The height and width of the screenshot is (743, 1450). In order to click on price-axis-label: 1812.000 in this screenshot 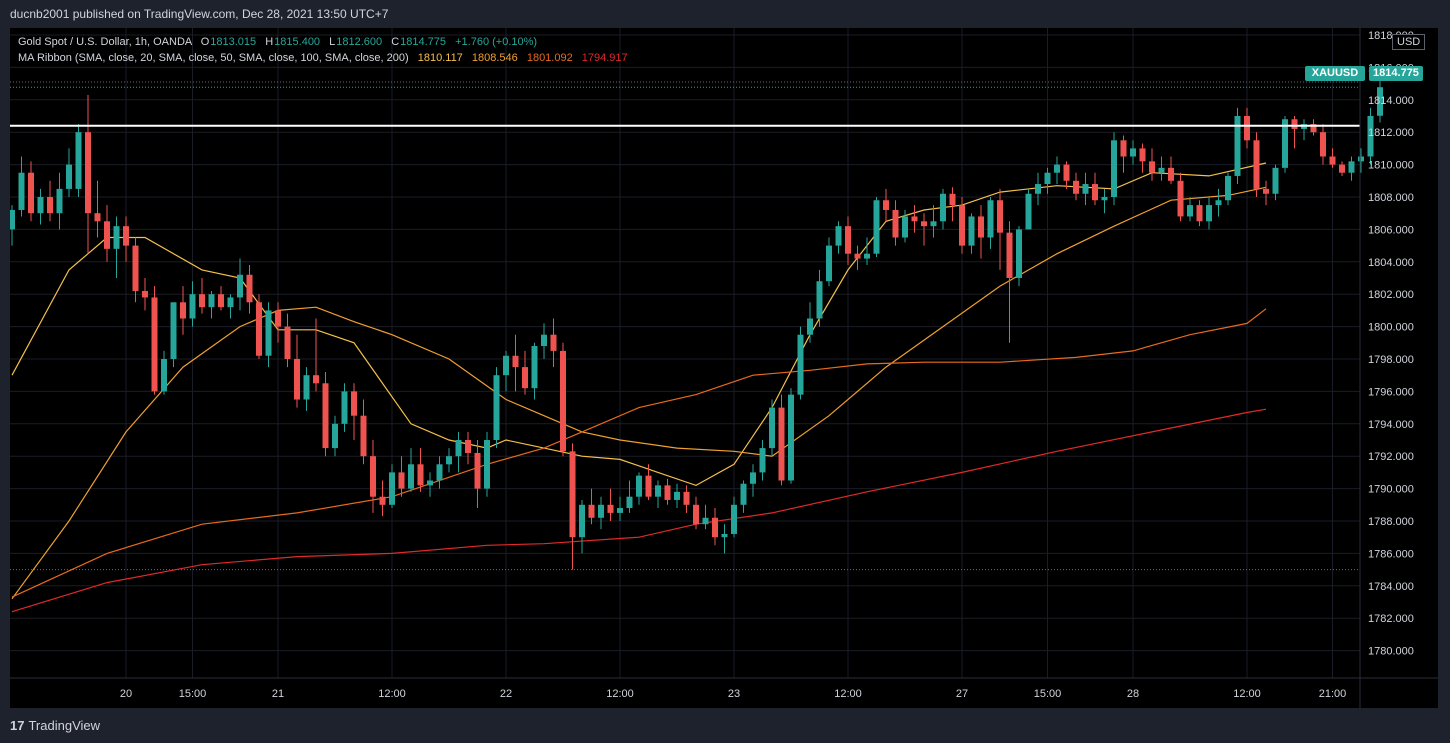, I will do `click(1391, 133)`.